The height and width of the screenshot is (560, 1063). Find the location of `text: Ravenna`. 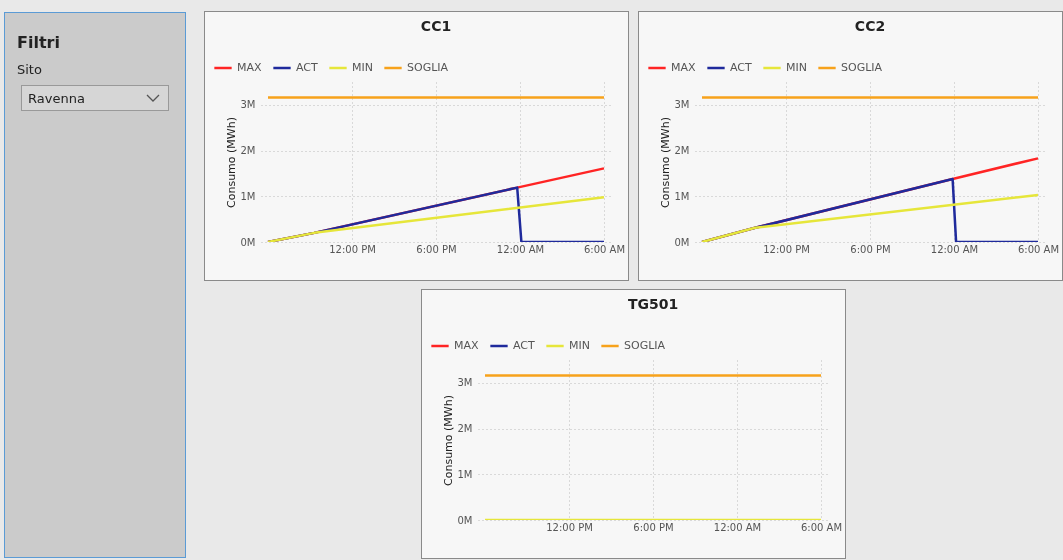

text: Ravenna is located at coordinates (95, 98).